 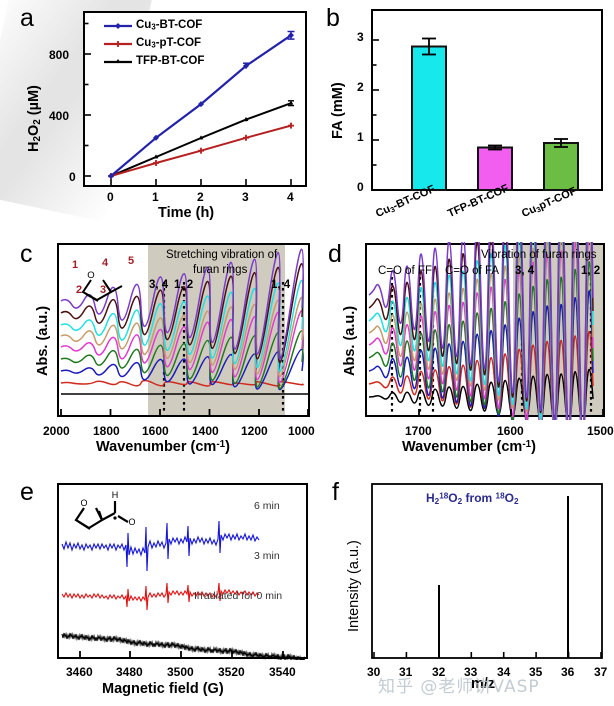 I want to click on panel-c-xtick-1800: 1800, so click(x=106, y=431).